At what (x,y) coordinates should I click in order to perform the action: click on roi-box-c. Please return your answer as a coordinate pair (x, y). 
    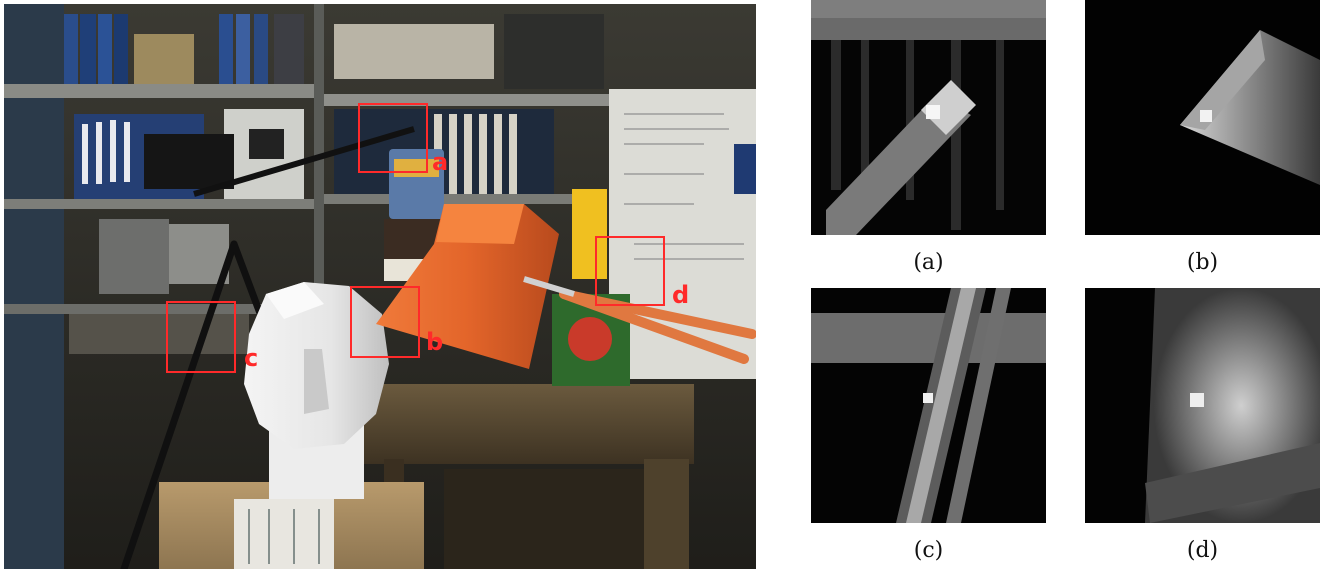
    Looking at the image, I should click on (201, 337).